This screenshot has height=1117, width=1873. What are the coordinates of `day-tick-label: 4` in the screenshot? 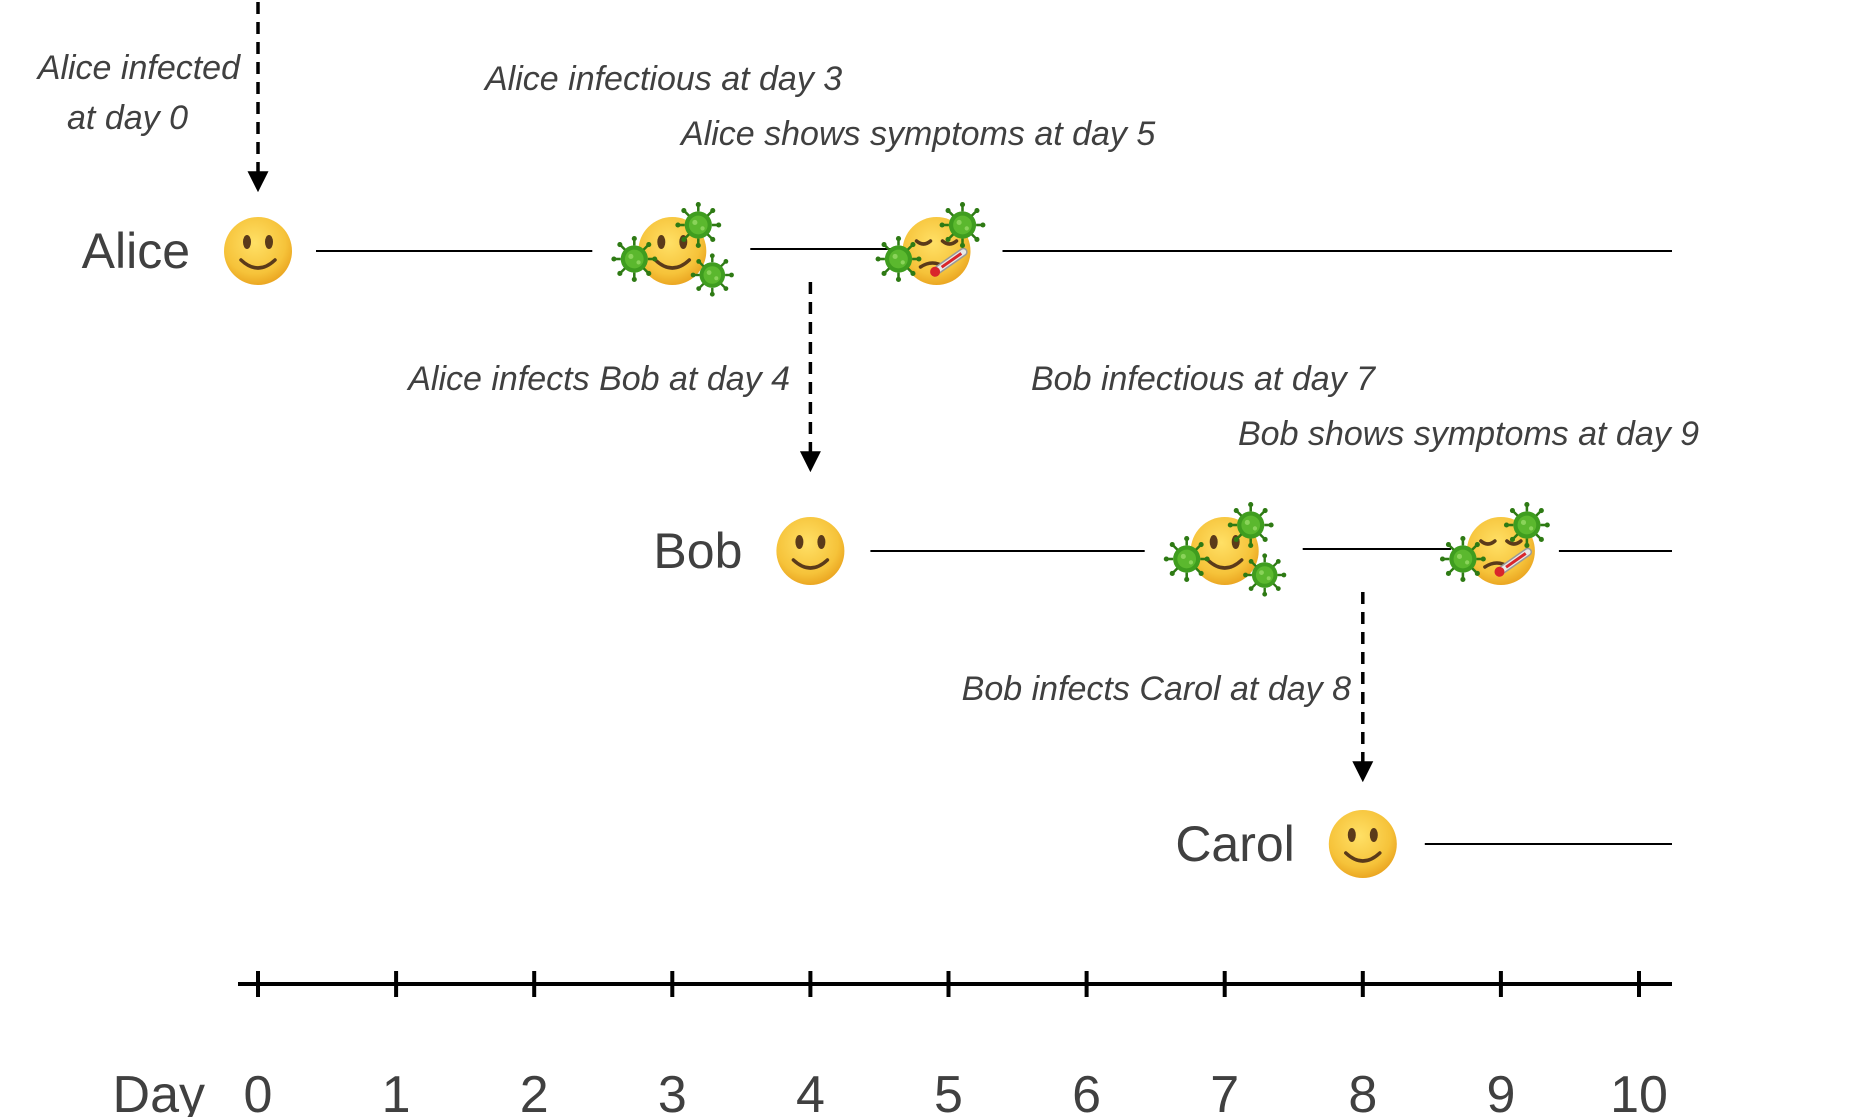 It's located at (810, 1091).